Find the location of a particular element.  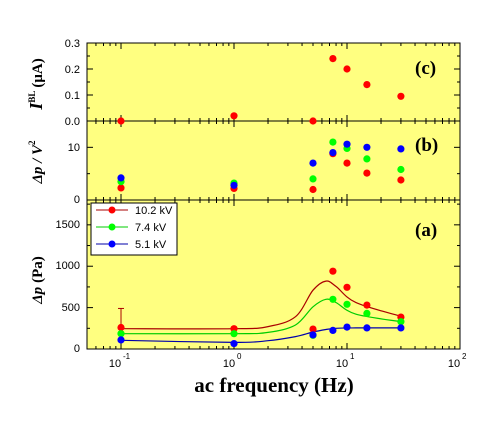

ylabel-a: Δp (Pa) is located at coordinates (38, 280).